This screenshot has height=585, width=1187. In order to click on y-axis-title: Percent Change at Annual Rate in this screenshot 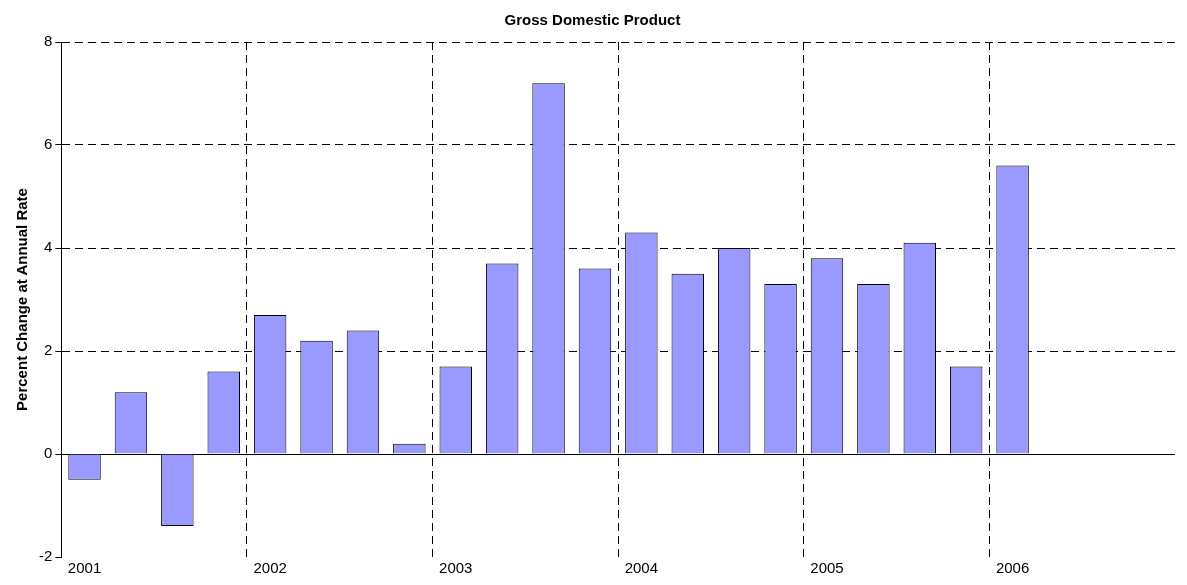, I will do `click(22, 299)`.